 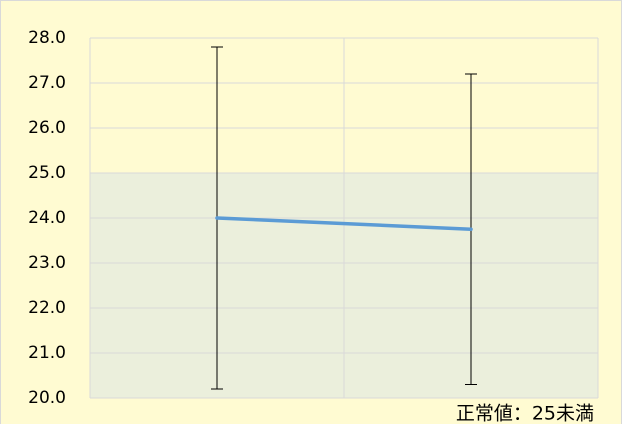 What do you see at coordinates (47, 308) in the screenshot?
I see `y-tick-label: 22.0` at bounding box center [47, 308].